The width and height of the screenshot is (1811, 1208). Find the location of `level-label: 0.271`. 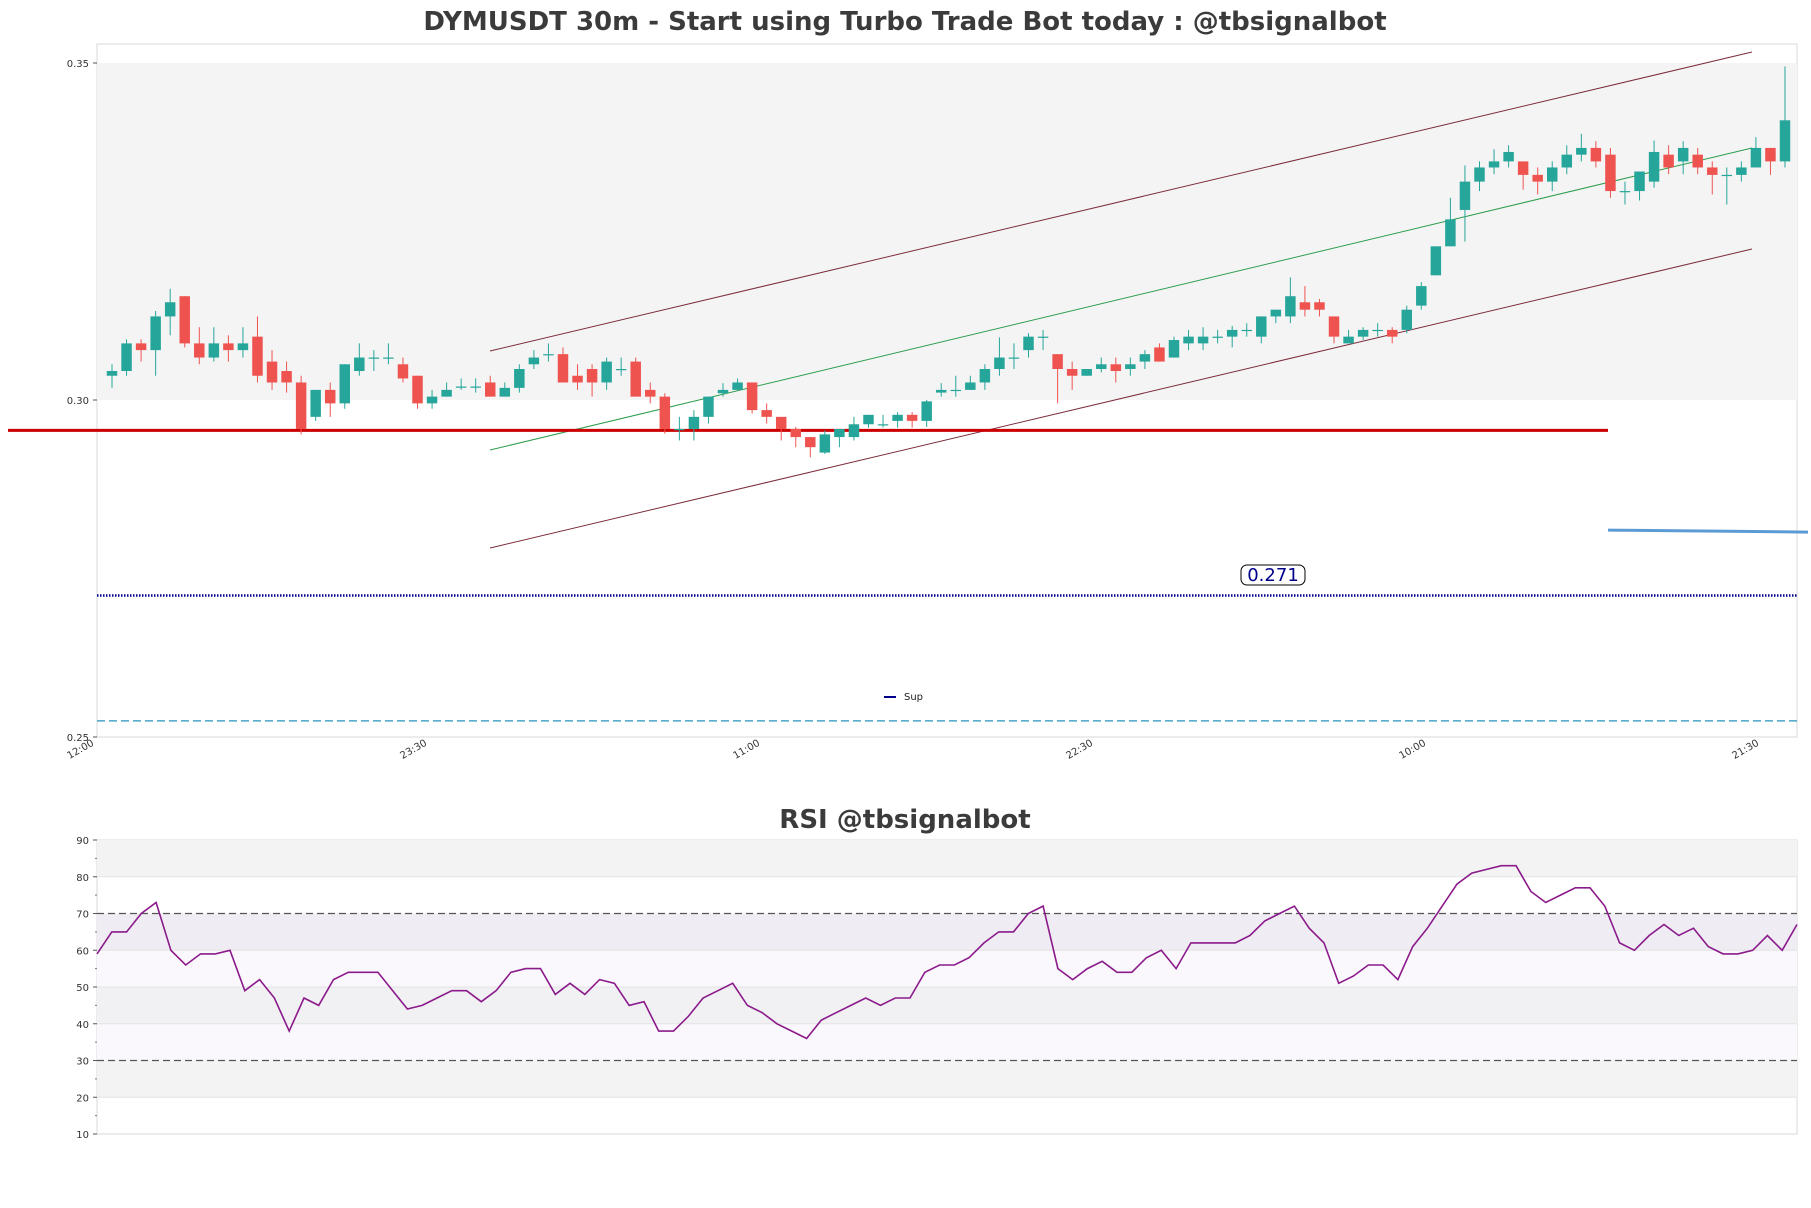

level-label: 0.271 is located at coordinates (1273, 575).